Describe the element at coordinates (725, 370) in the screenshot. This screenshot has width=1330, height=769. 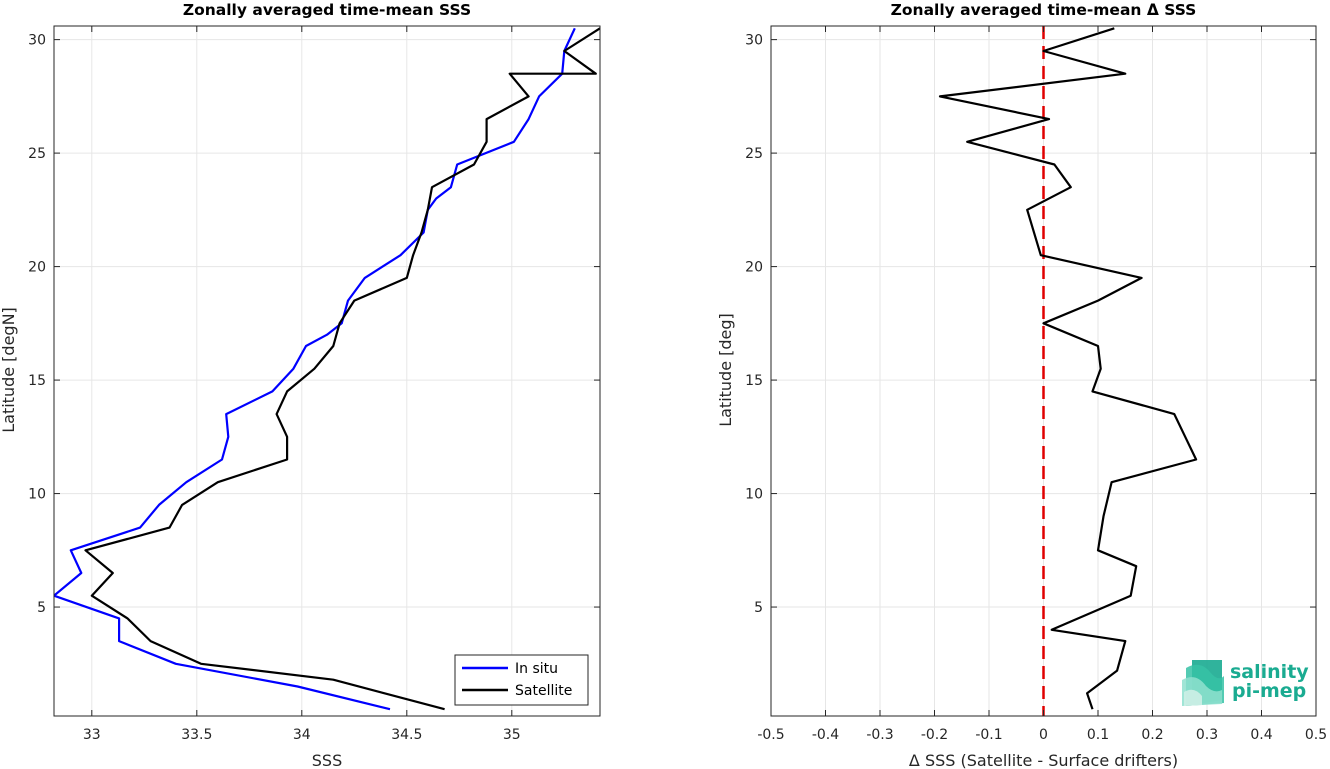
I see `y-axis-label: Latitude [deg]` at that location.